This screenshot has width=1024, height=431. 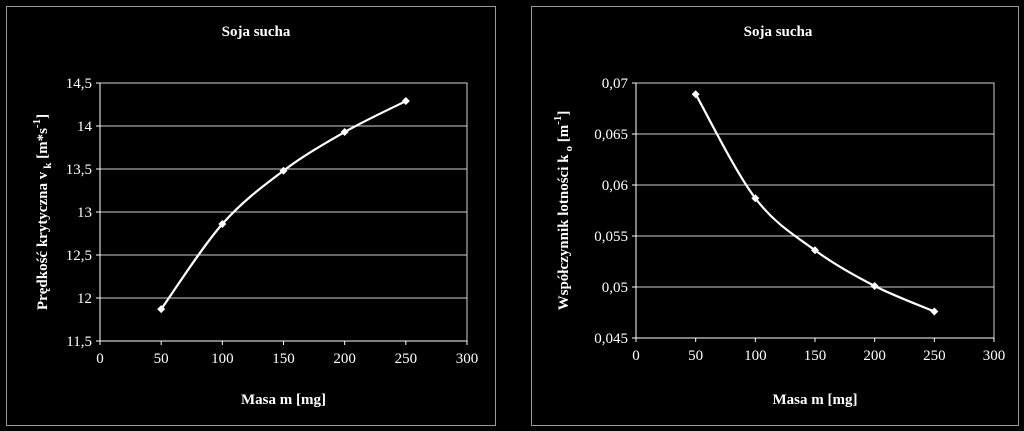 What do you see at coordinates (569, 149) in the screenshot?
I see `y-axis-label-sub: o` at bounding box center [569, 149].